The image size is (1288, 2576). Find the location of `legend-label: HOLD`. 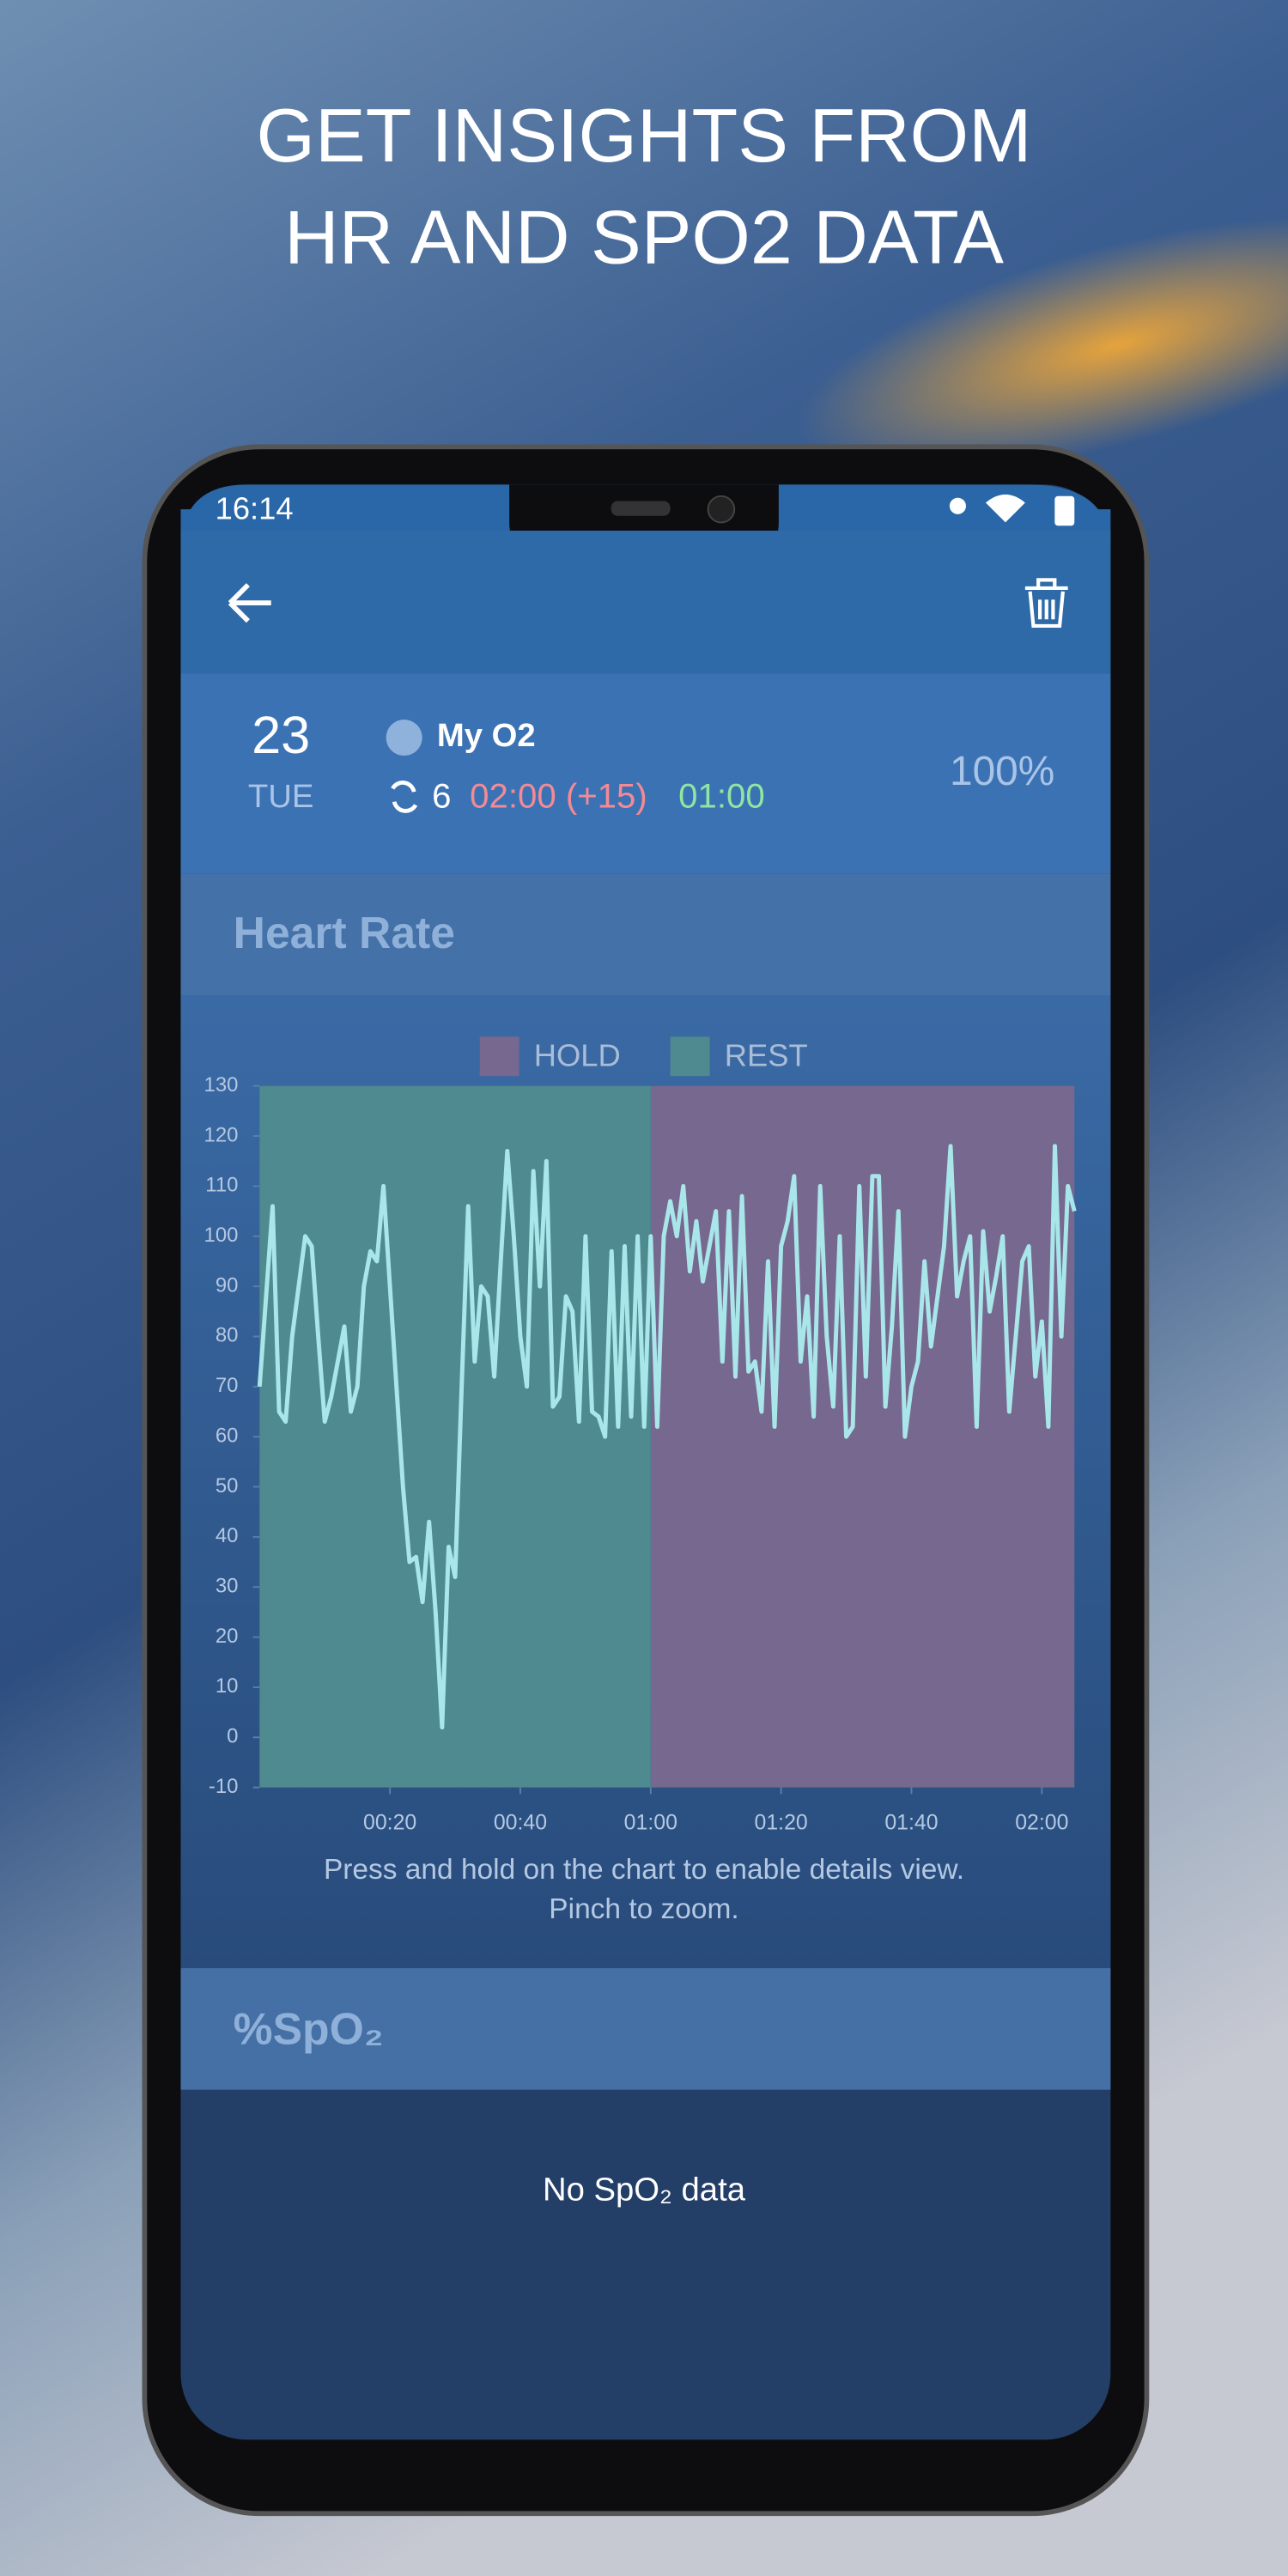

legend-label: HOLD is located at coordinates (577, 1056).